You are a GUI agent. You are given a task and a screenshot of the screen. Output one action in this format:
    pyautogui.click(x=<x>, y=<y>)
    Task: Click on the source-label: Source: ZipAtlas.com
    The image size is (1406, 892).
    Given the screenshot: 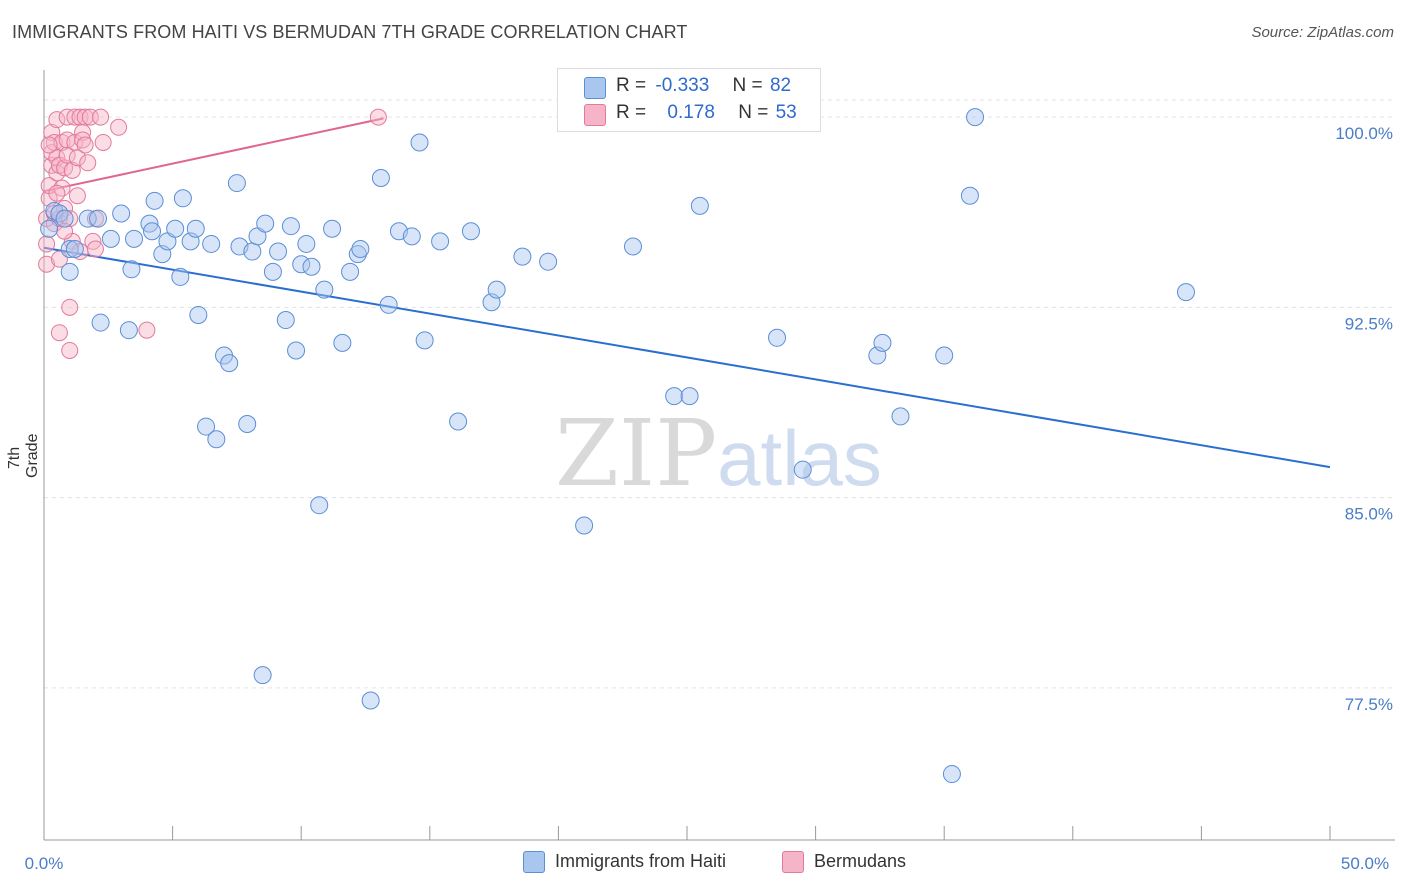 What is the action you would take?
    pyautogui.click(x=1322, y=32)
    